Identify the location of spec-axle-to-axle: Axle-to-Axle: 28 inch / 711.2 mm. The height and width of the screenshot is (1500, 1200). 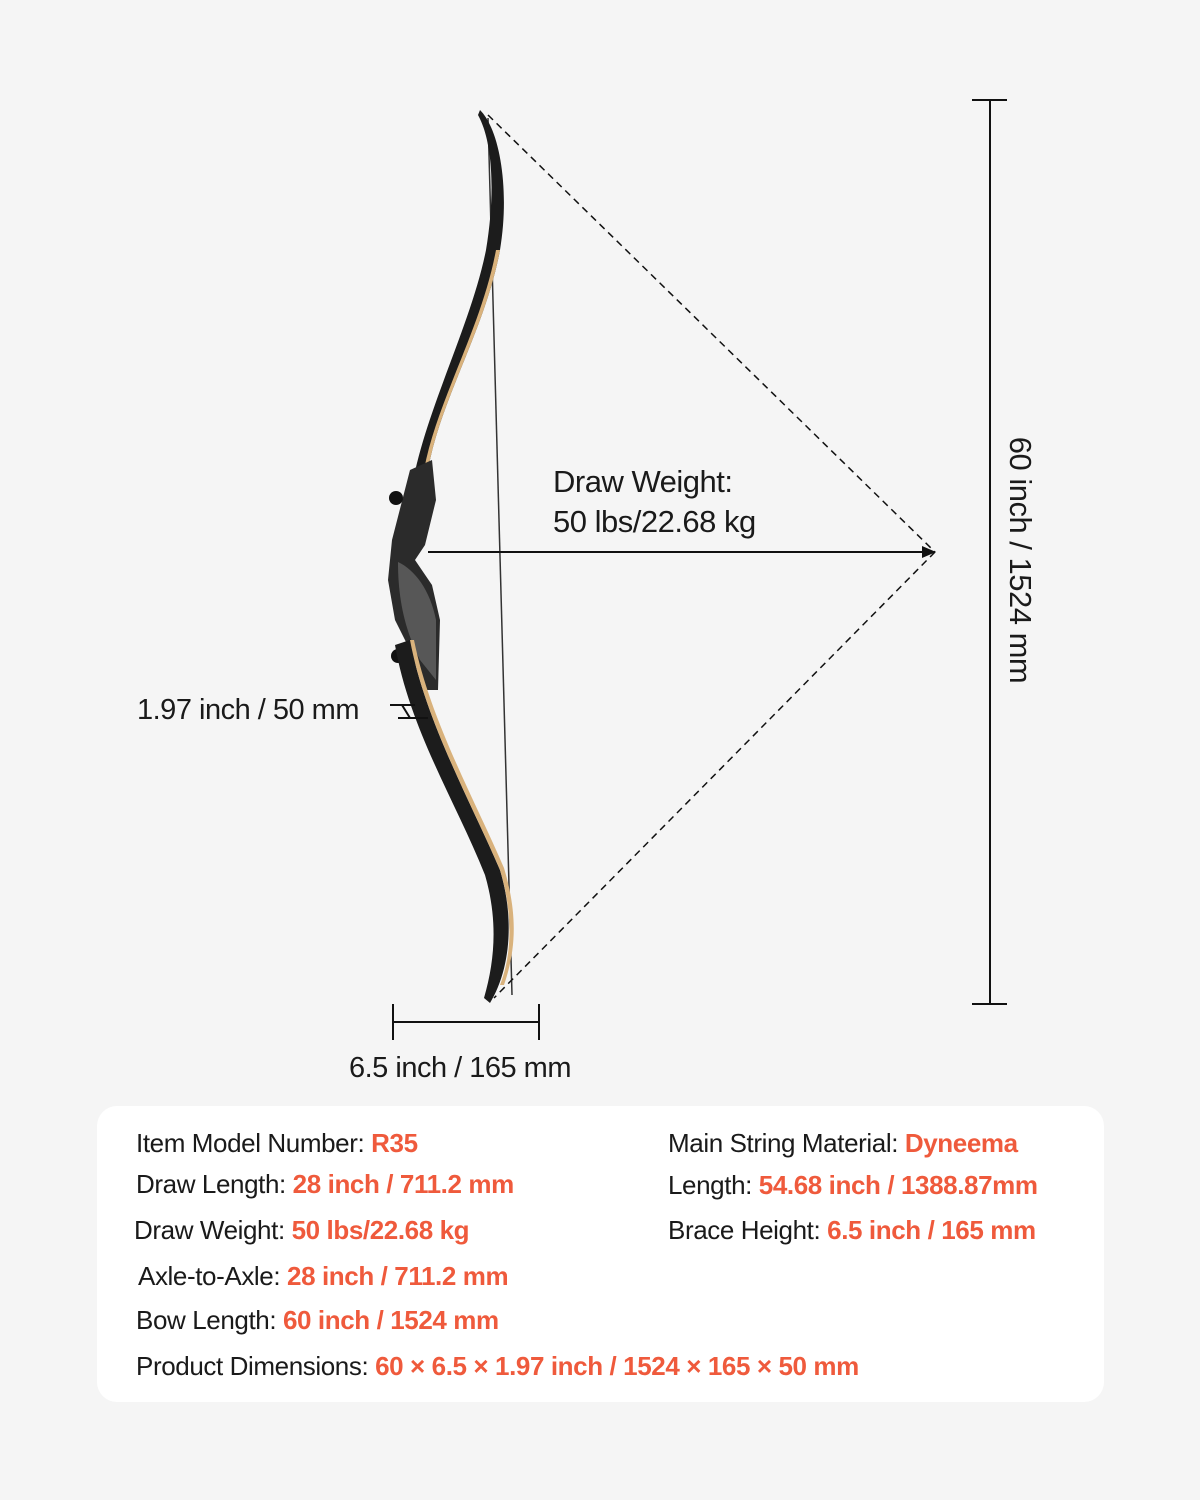
(323, 1276).